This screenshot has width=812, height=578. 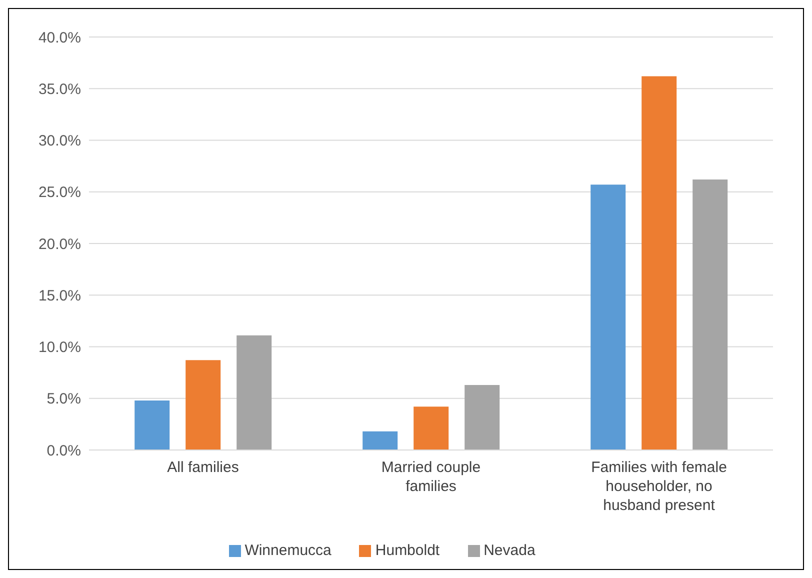 I want to click on y-tick-label: 35.0%, so click(x=59, y=89).